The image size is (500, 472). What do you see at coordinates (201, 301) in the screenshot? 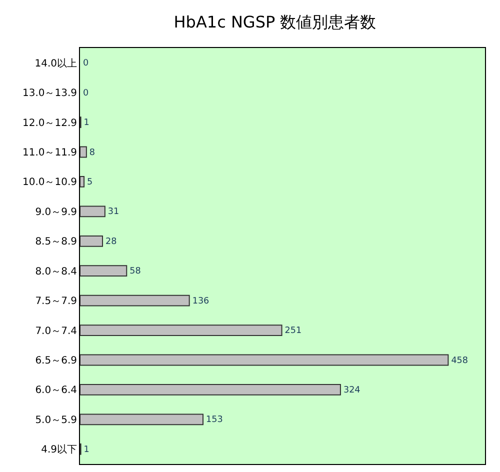
I see `data-label: 136` at bounding box center [201, 301].